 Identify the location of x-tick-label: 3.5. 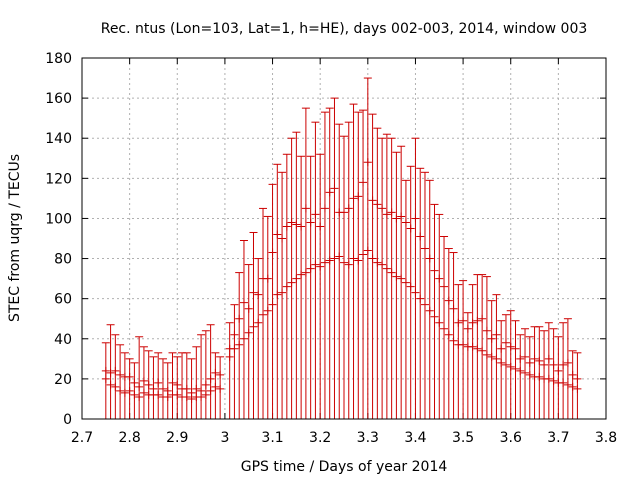
(463, 438).